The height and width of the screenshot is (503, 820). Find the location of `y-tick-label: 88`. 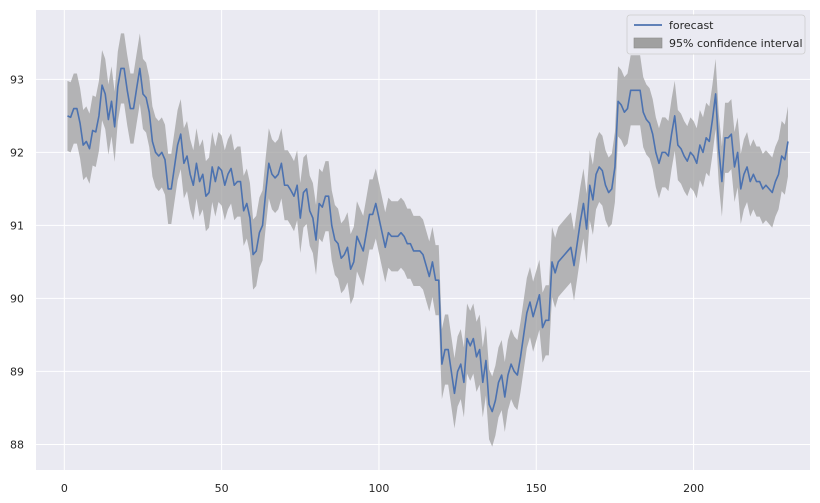

y-tick-label: 88 is located at coordinates (17, 444).